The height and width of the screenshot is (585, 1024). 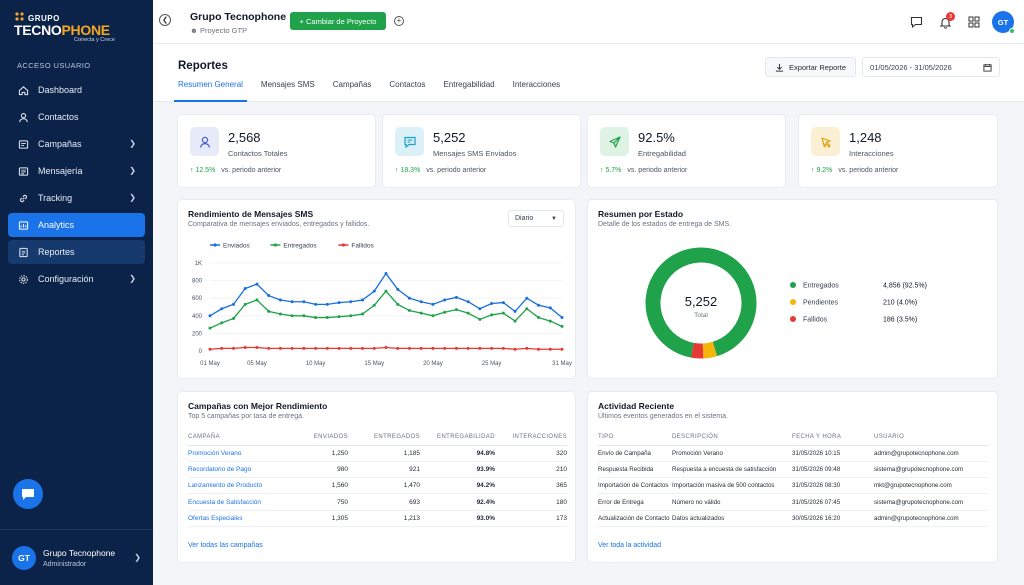 What do you see at coordinates (76, 252) in the screenshot?
I see `sidebar-item-reportes: Reportes` at bounding box center [76, 252].